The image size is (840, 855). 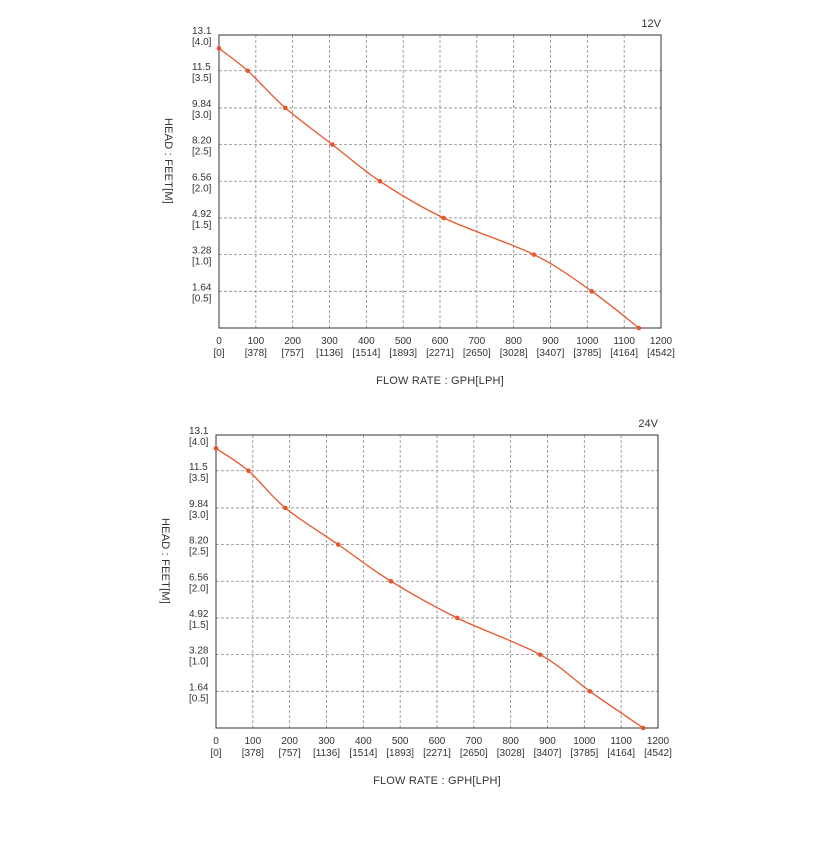 I want to click on y-tick-label-metric: [3.0], so click(x=199, y=515).